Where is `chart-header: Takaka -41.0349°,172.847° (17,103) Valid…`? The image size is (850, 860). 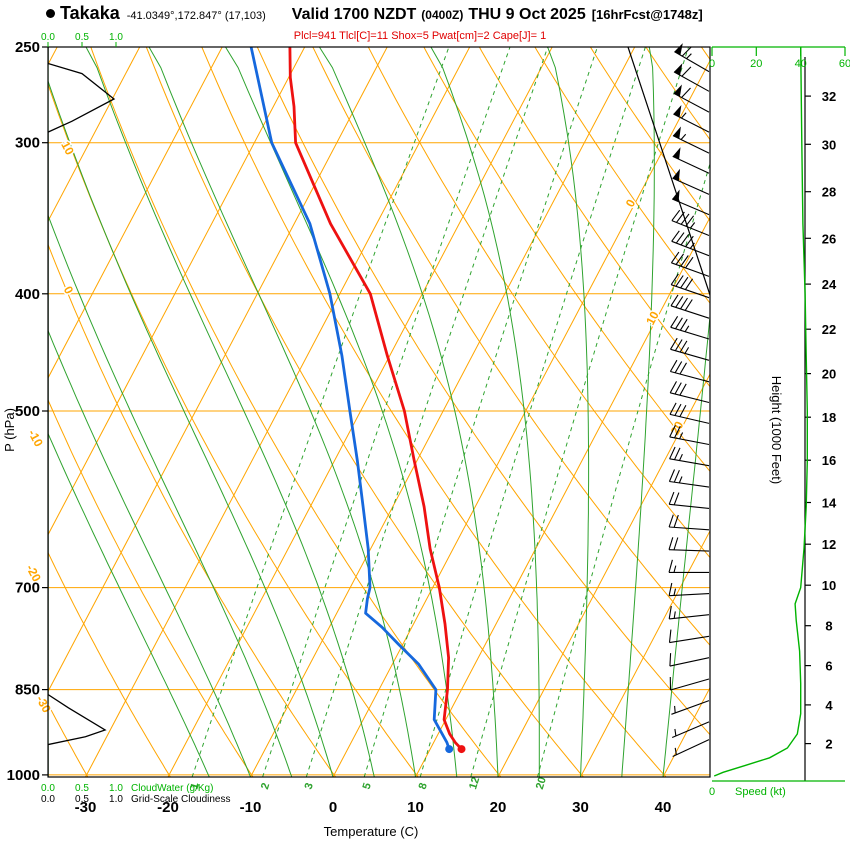
chart-header: Takaka -41.0349°,172.847° (17,103) Valid… is located at coordinates (374, 13).